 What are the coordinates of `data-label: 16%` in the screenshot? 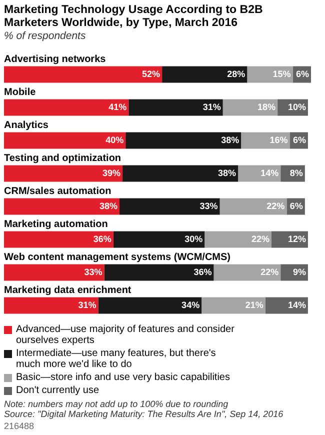 It's located at (279, 139).